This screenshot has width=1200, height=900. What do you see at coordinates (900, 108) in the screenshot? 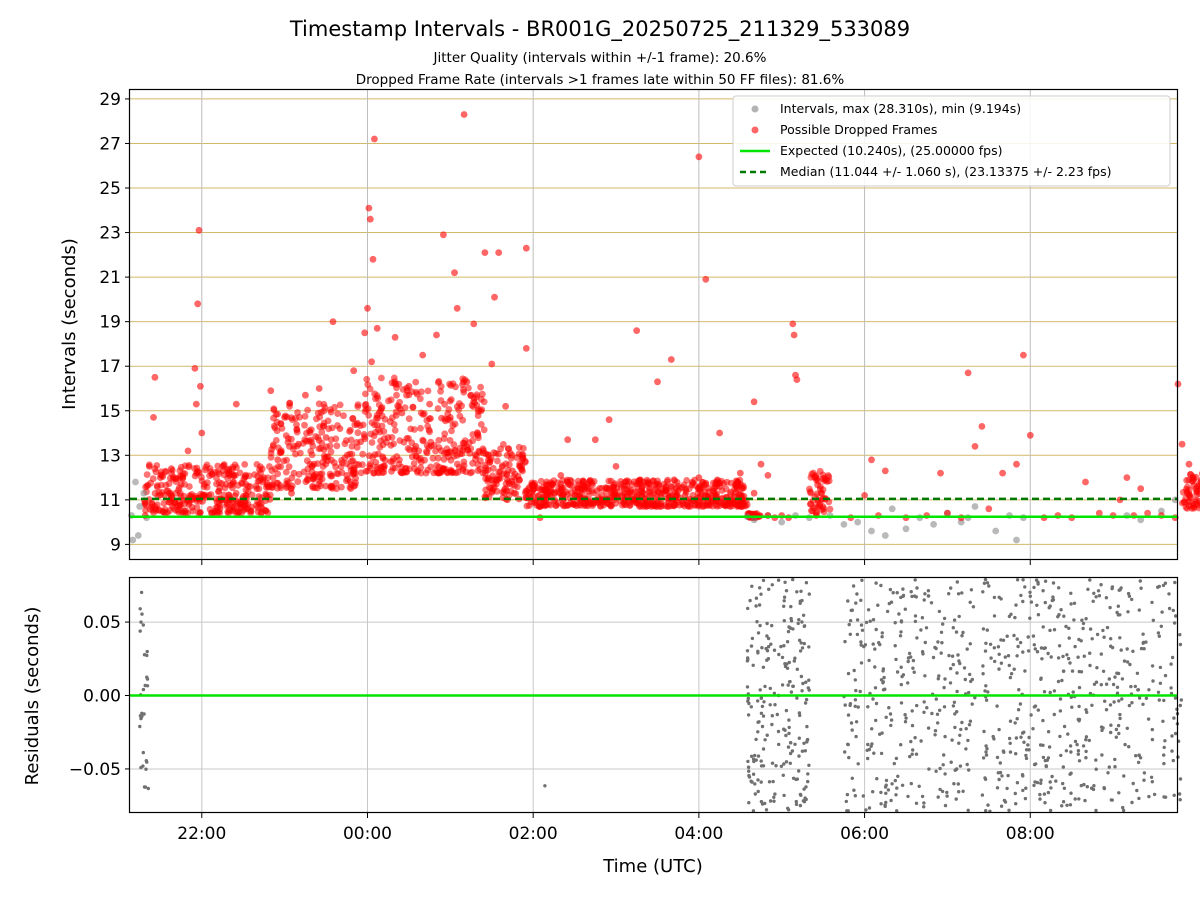
I see `legend-intervals-label: Intervals, max (28.310s), min (9.194s)` at bounding box center [900, 108].